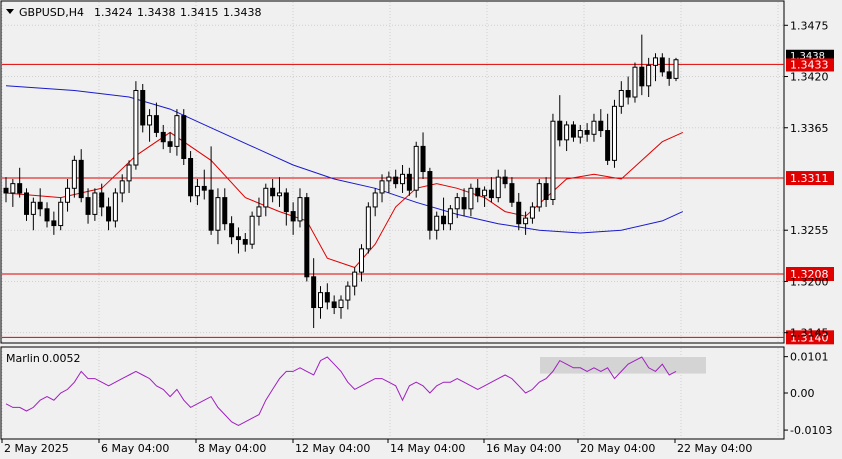 The image size is (842, 459). Describe the element at coordinates (809, 77) in the screenshot. I see `price-tick-label: 1.3420` at that location.